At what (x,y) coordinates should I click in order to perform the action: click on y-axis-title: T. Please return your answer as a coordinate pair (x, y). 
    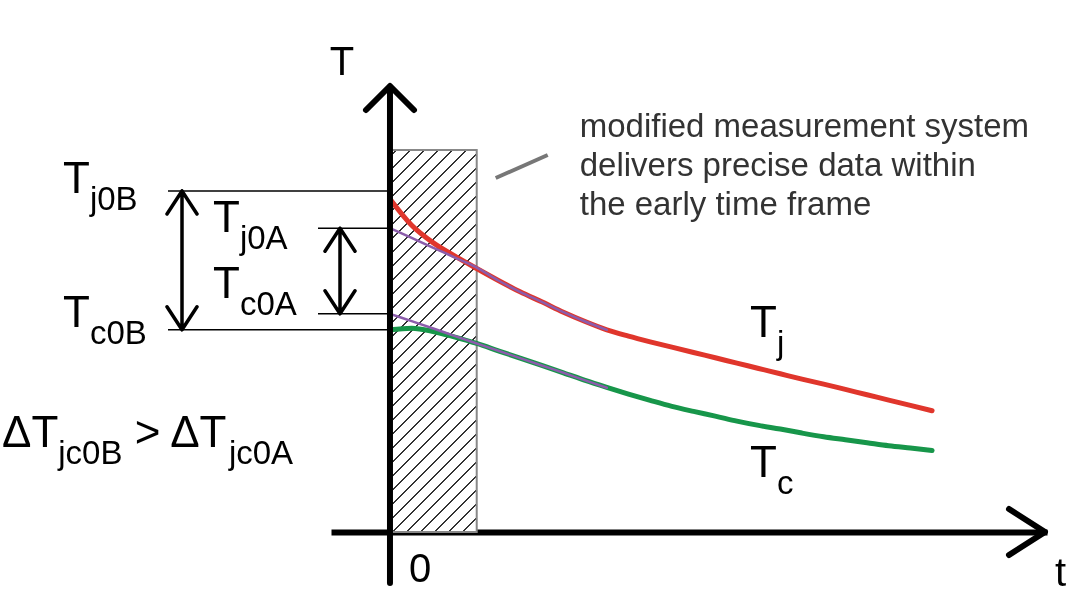
    Looking at the image, I should click on (342, 61).